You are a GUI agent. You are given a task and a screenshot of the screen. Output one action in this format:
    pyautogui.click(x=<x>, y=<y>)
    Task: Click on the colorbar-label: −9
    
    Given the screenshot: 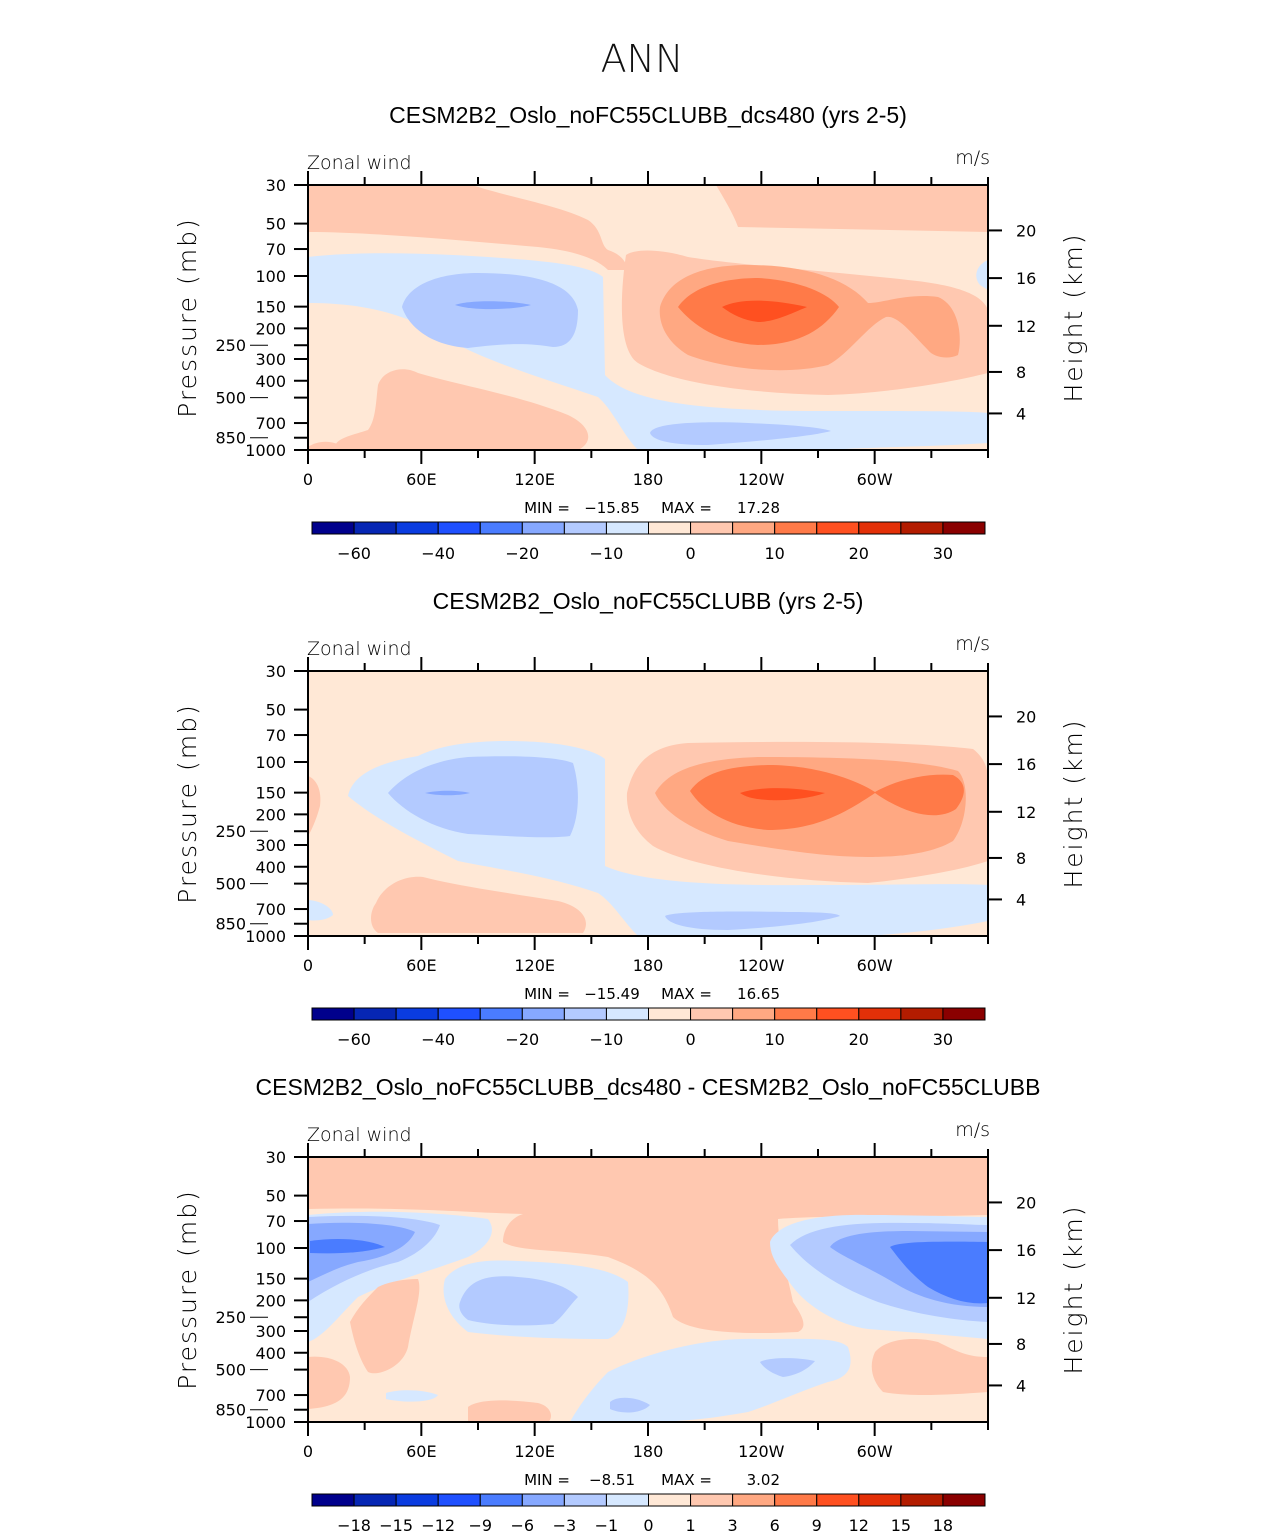 What is the action you would take?
    pyautogui.click(x=480, y=1523)
    